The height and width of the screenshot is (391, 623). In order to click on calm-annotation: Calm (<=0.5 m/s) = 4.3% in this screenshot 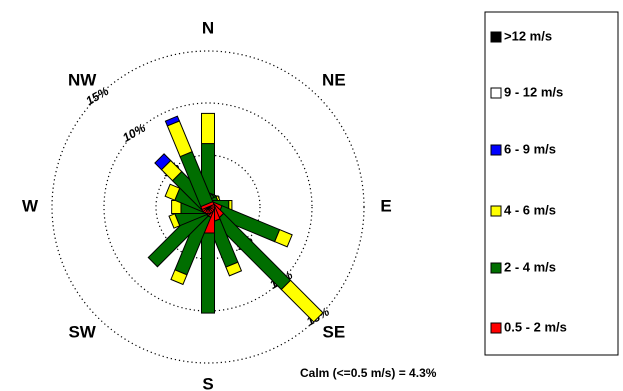, I will do `click(368, 373)`.